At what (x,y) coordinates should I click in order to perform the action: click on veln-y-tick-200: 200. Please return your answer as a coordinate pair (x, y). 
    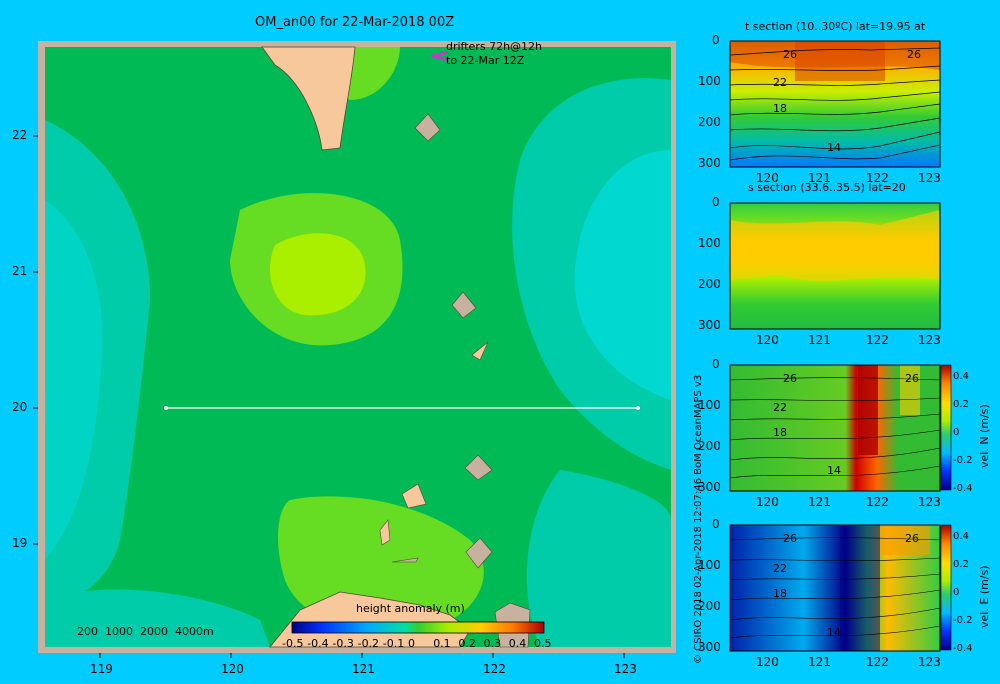
    Looking at the image, I should click on (709, 446).